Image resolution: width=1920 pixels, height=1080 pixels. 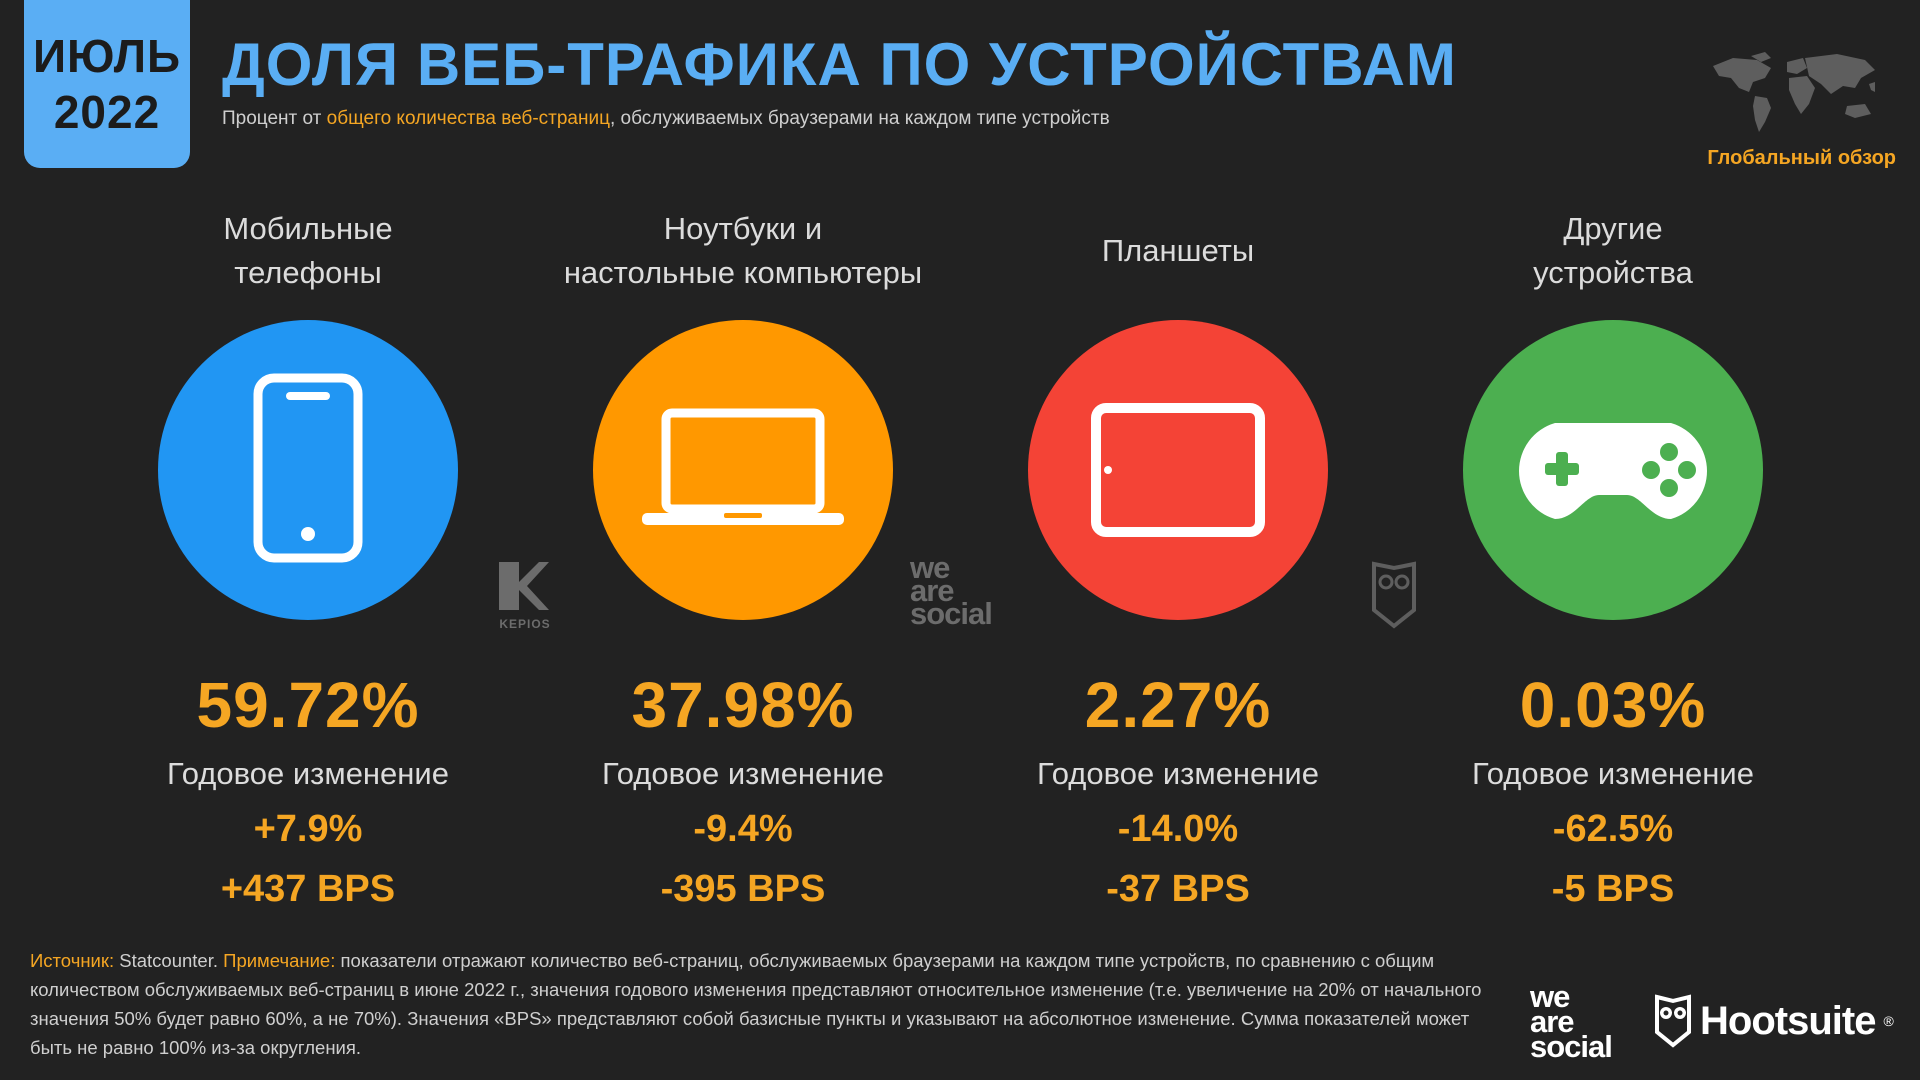 What do you see at coordinates (951, 613) in the screenshot?
I see `watermark-social: social` at bounding box center [951, 613].